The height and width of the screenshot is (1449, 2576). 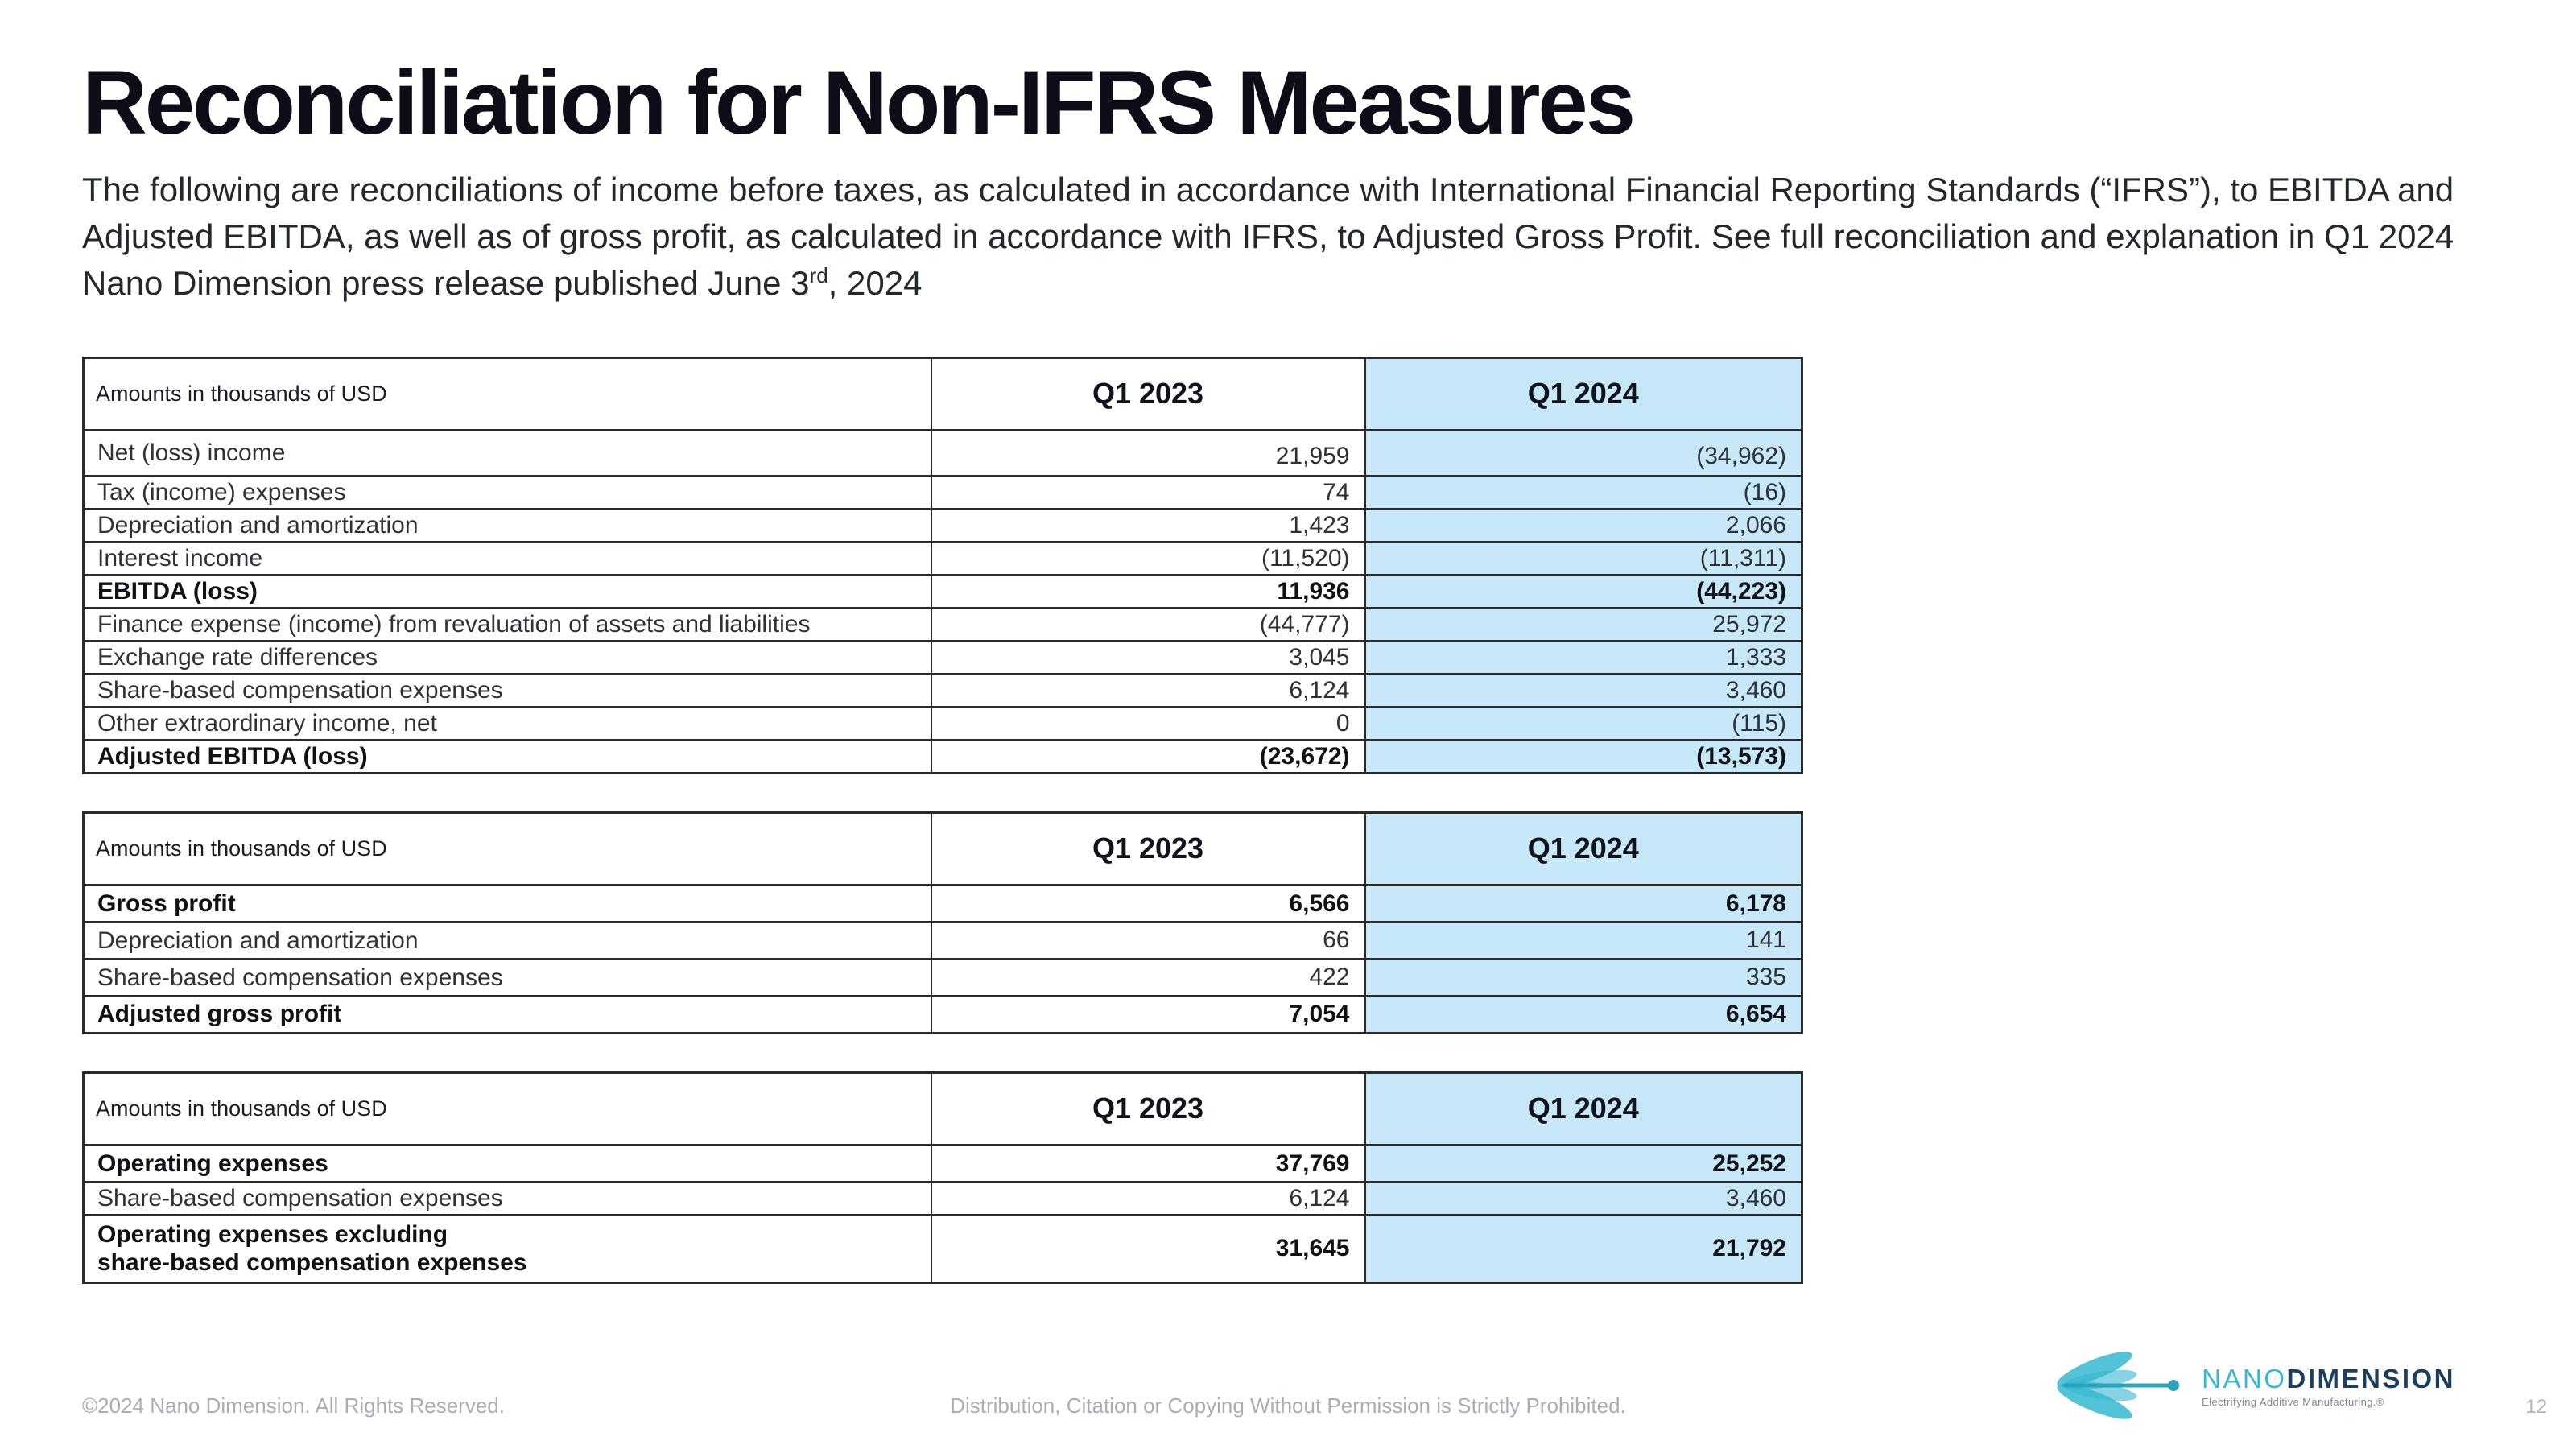 What do you see at coordinates (1148, 624) in the screenshot?
I see `value-q1-2023: (44,777)` at bounding box center [1148, 624].